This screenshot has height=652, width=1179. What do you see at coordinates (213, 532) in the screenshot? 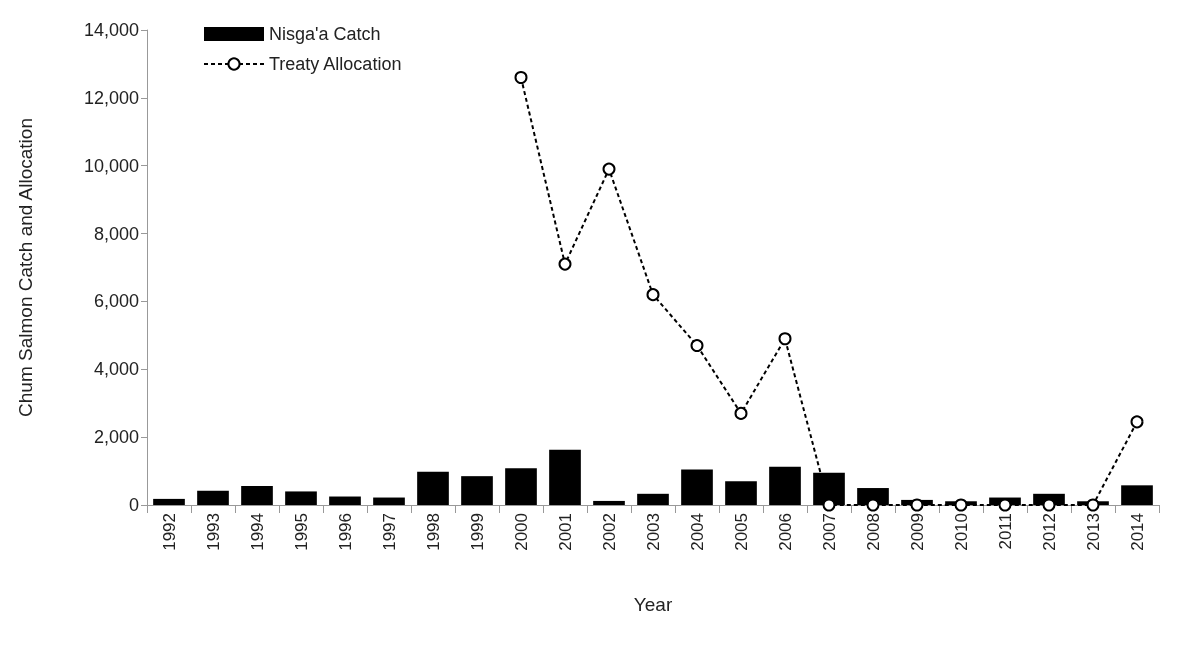
I see `x-tick-label: 1993` at bounding box center [213, 532].